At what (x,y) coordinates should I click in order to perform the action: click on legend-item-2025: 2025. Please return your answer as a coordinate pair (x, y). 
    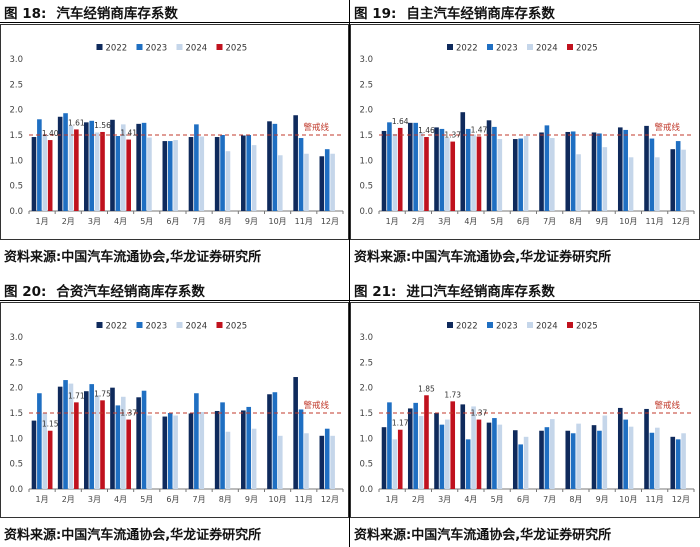
    Looking at the image, I should click on (582, 327).